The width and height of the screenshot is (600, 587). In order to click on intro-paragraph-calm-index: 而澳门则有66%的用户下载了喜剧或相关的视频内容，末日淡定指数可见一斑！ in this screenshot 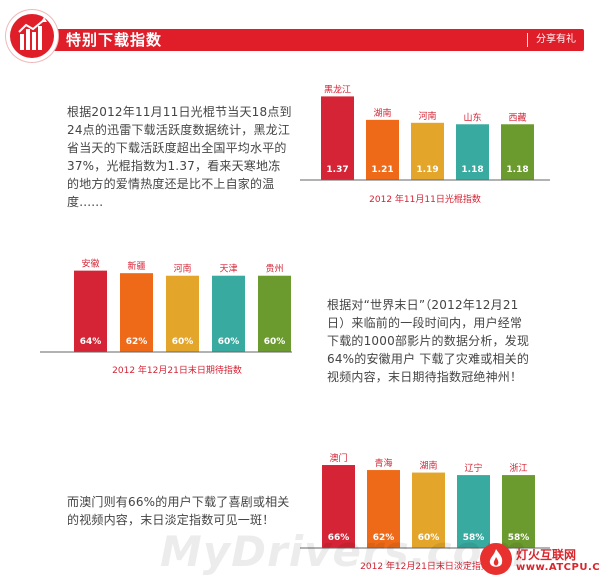, I will do `click(178, 511)`.